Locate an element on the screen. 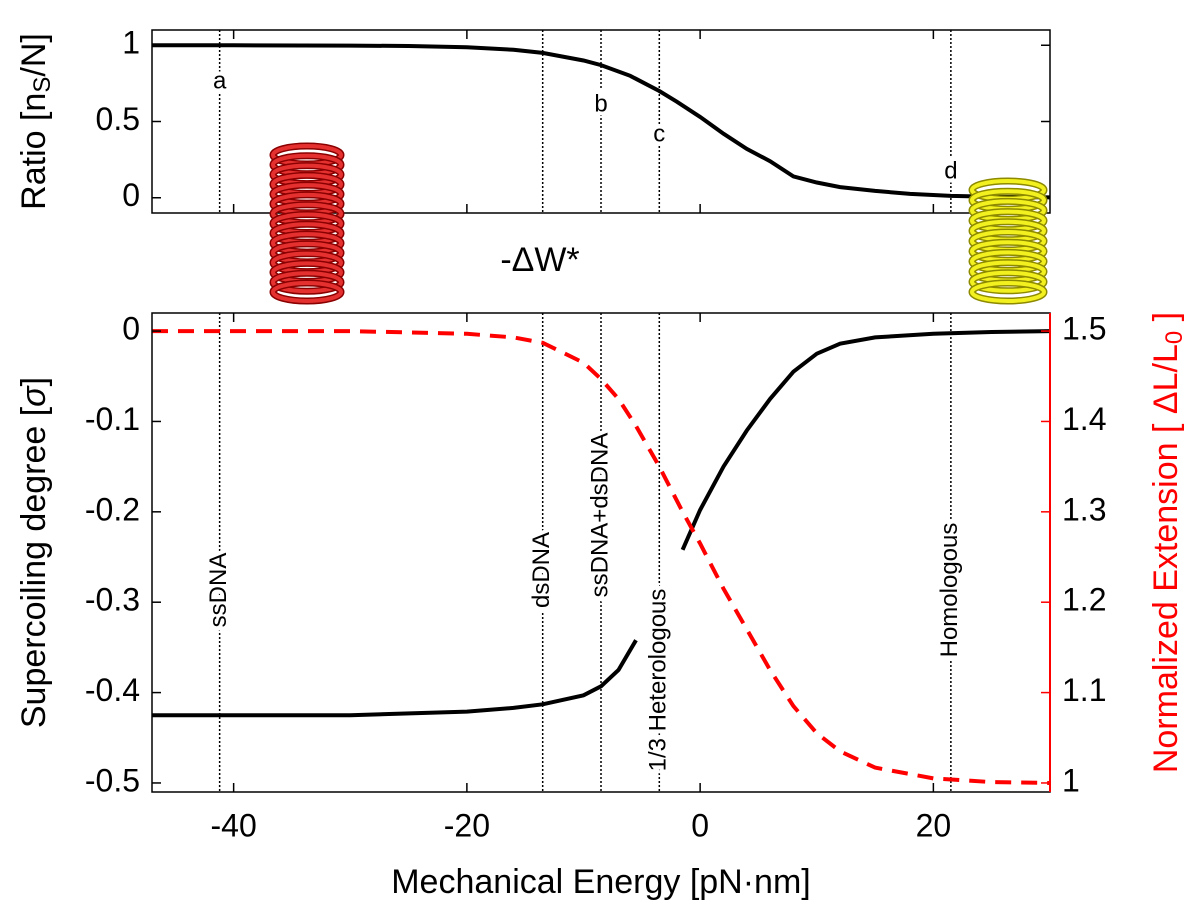 The image size is (1203, 906). annotation-label: a is located at coordinates (220, 80).